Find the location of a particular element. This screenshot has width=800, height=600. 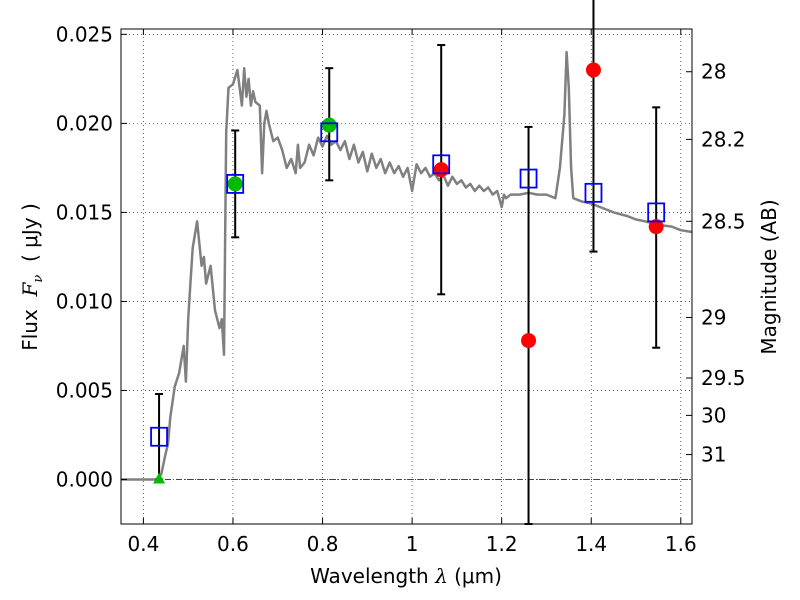

y-tick-label: 0.005 is located at coordinates (84, 390).